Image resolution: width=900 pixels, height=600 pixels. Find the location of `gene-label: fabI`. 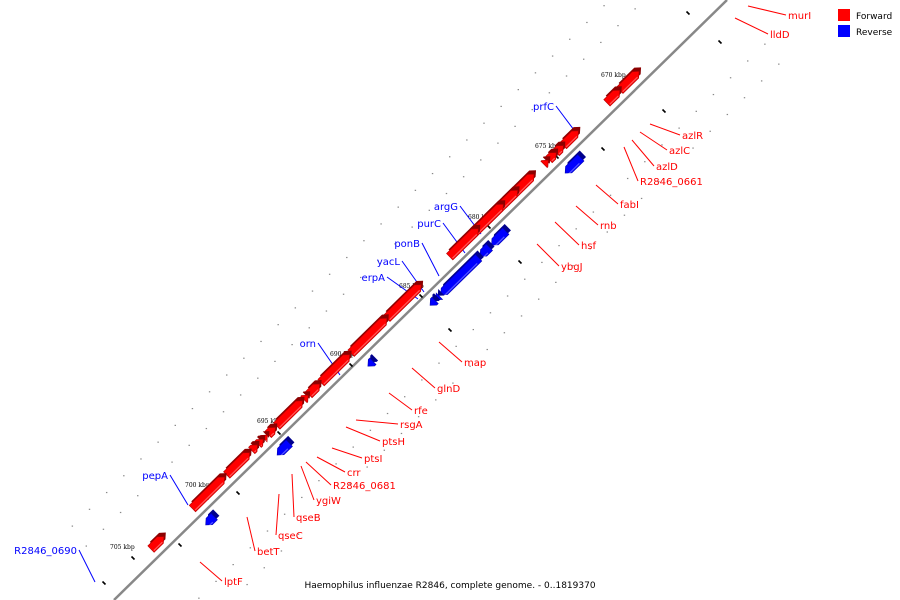

gene-label: fabI is located at coordinates (629, 205).